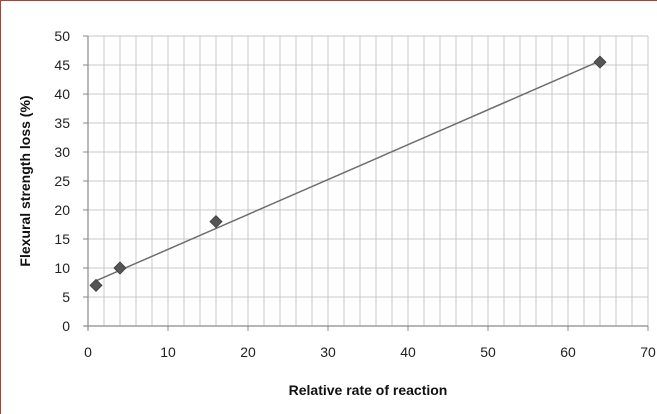 The image size is (657, 414). What do you see at coordinates (370, 352) in the screenshot?
I see `x-tick-labels: 0 10 20 30 40 50 60 70` at bounding box center [370, 352].